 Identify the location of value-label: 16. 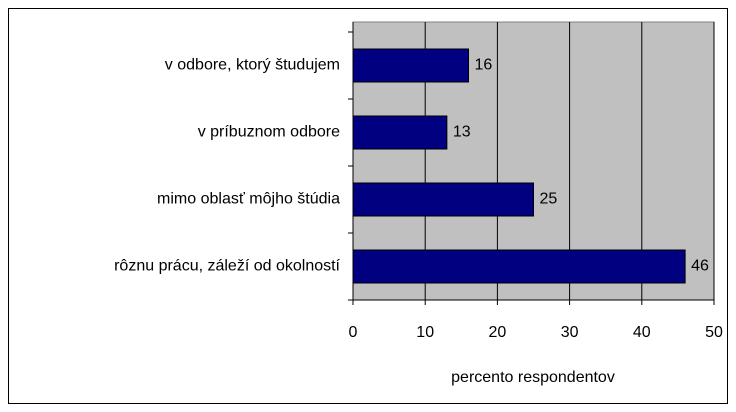
(484, 65).